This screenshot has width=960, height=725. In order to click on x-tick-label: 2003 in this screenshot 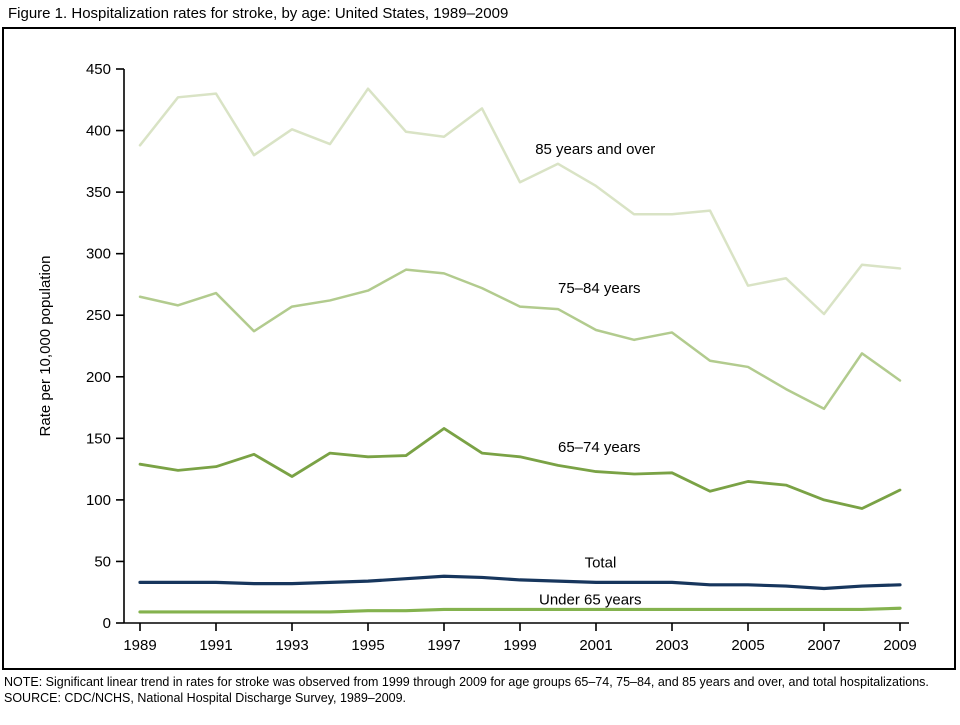, I will do `click(671, 645)`.